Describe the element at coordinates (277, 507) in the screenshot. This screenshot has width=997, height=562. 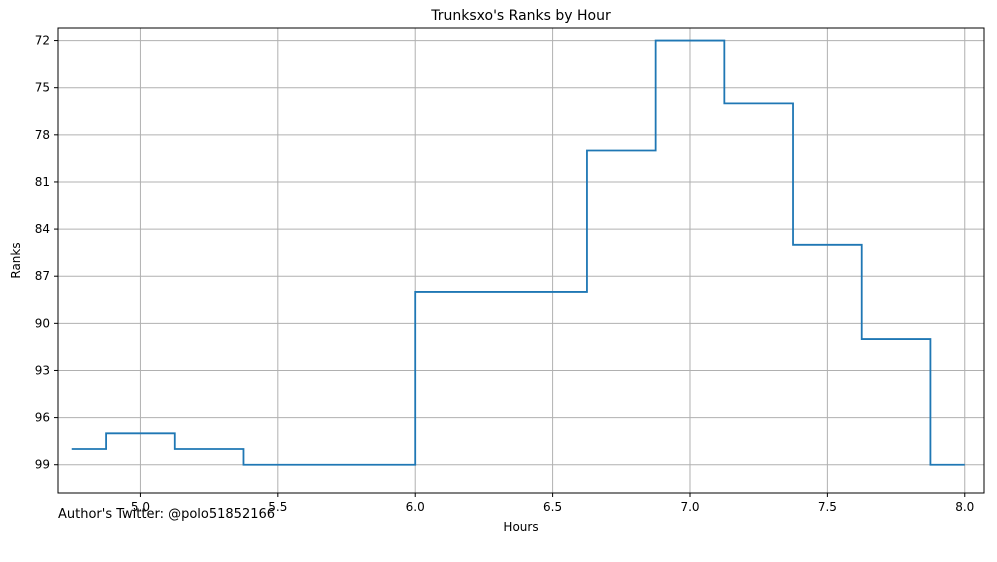
I see `x-tick-label: 5.5` at that location.